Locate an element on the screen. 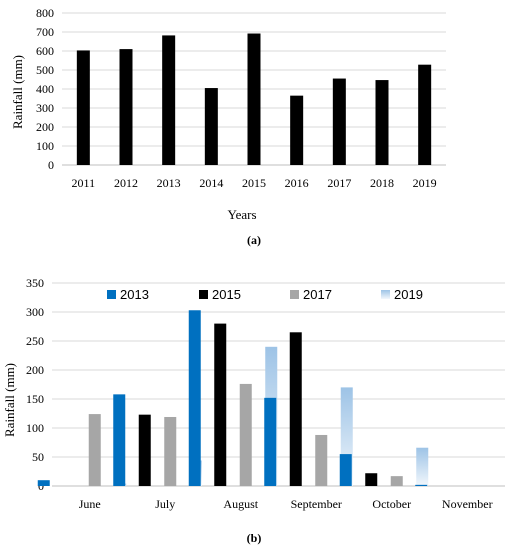  chart-a-x-axis-title: Years is located at coordinates (241, 214).